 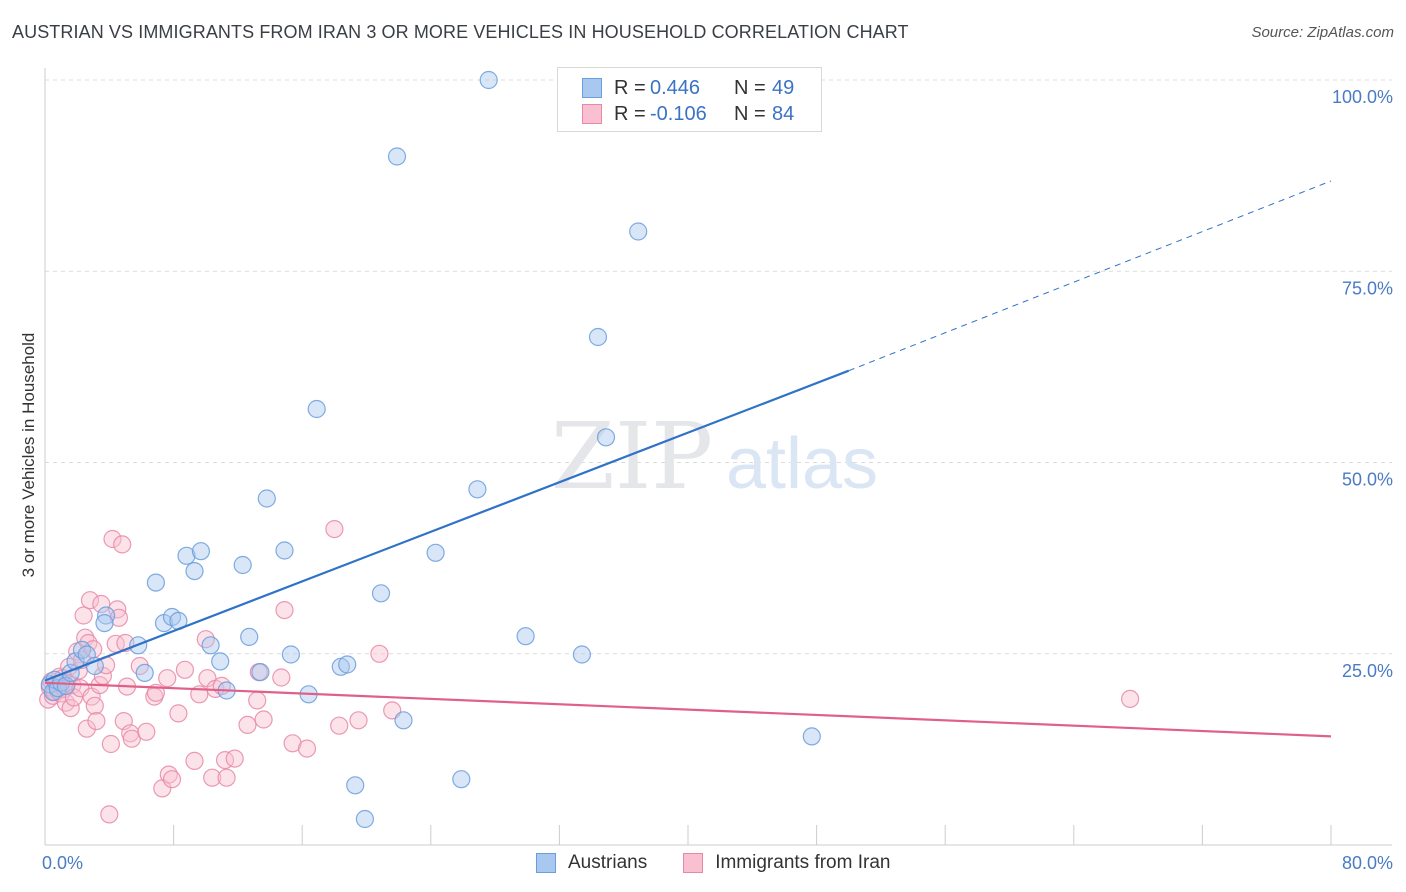 What do you see at coordinates (750, 87) in the screenshot?
I see `legend-n-label: N =` at bounding box center [750, 87].